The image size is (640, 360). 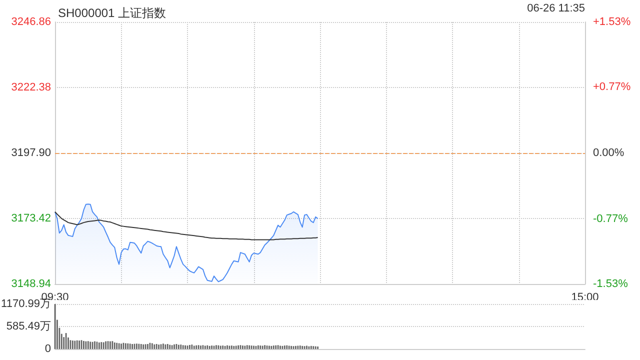 What do you see at coordinates (556, 8) in the screenshot?
I see `text: 06-26 11:35` at bounding box center [556, 8].